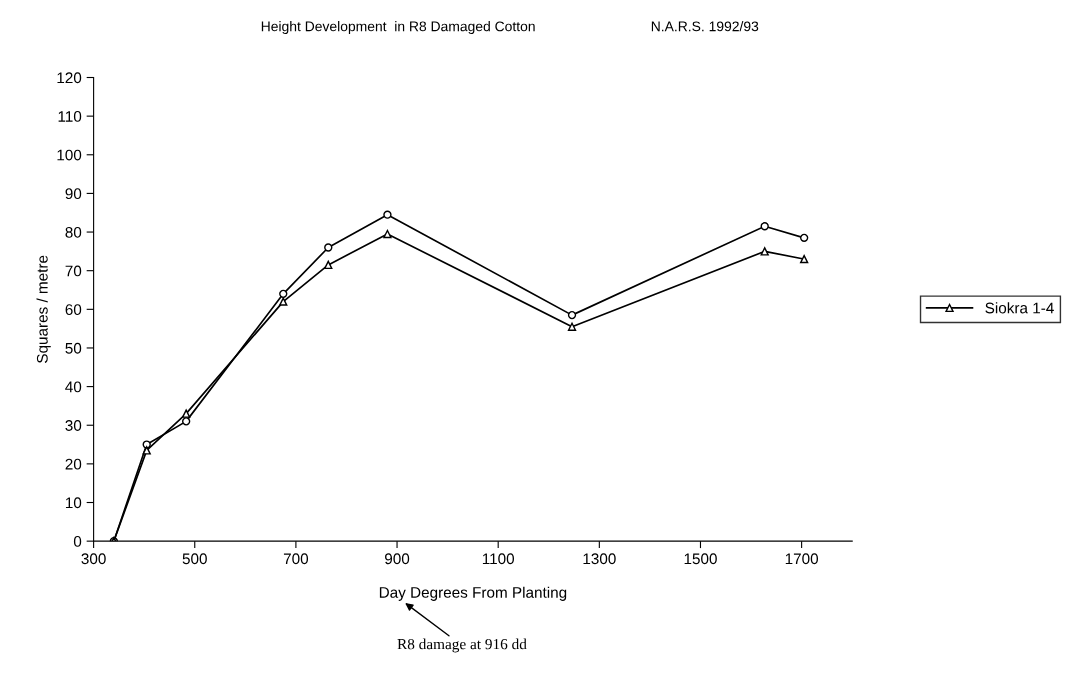 The width and height of the screenshot is (1076, 692). What do you see at coordinates (43, 309) in the screenshot?
I see `y-axis-title: Squares / metre` at bounding box center [43, 309].